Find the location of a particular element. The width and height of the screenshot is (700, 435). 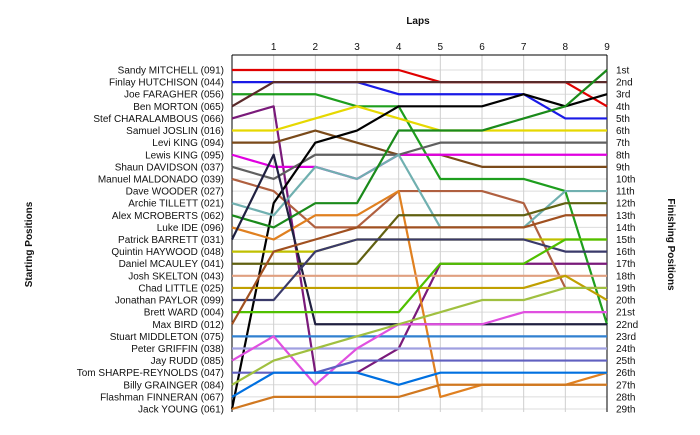

finishing-position-label: 10th is located at coordinates (625, 179).